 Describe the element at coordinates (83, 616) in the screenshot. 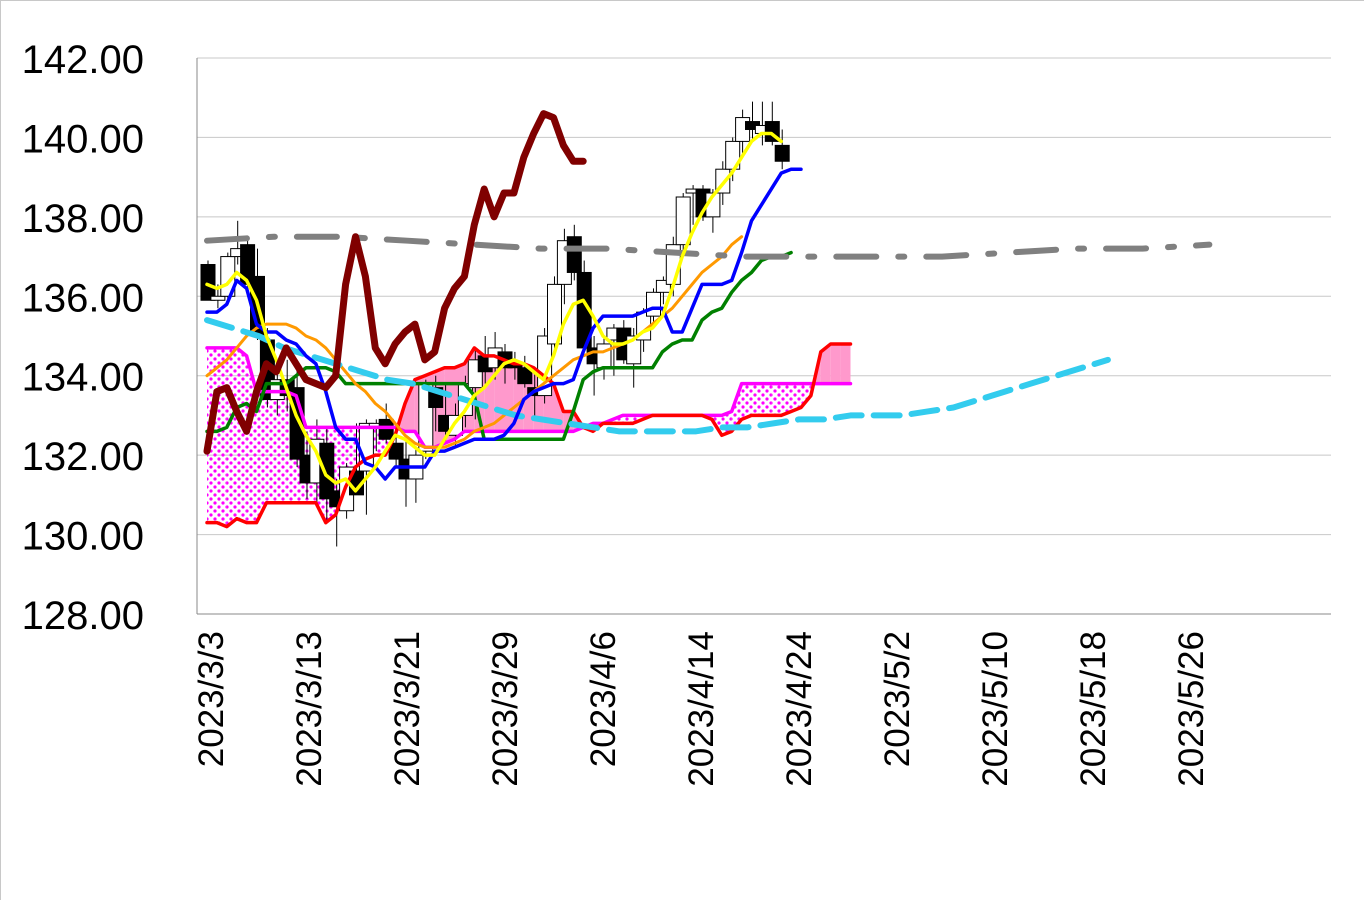

I see `y-tick-label: 128.00` at that location.